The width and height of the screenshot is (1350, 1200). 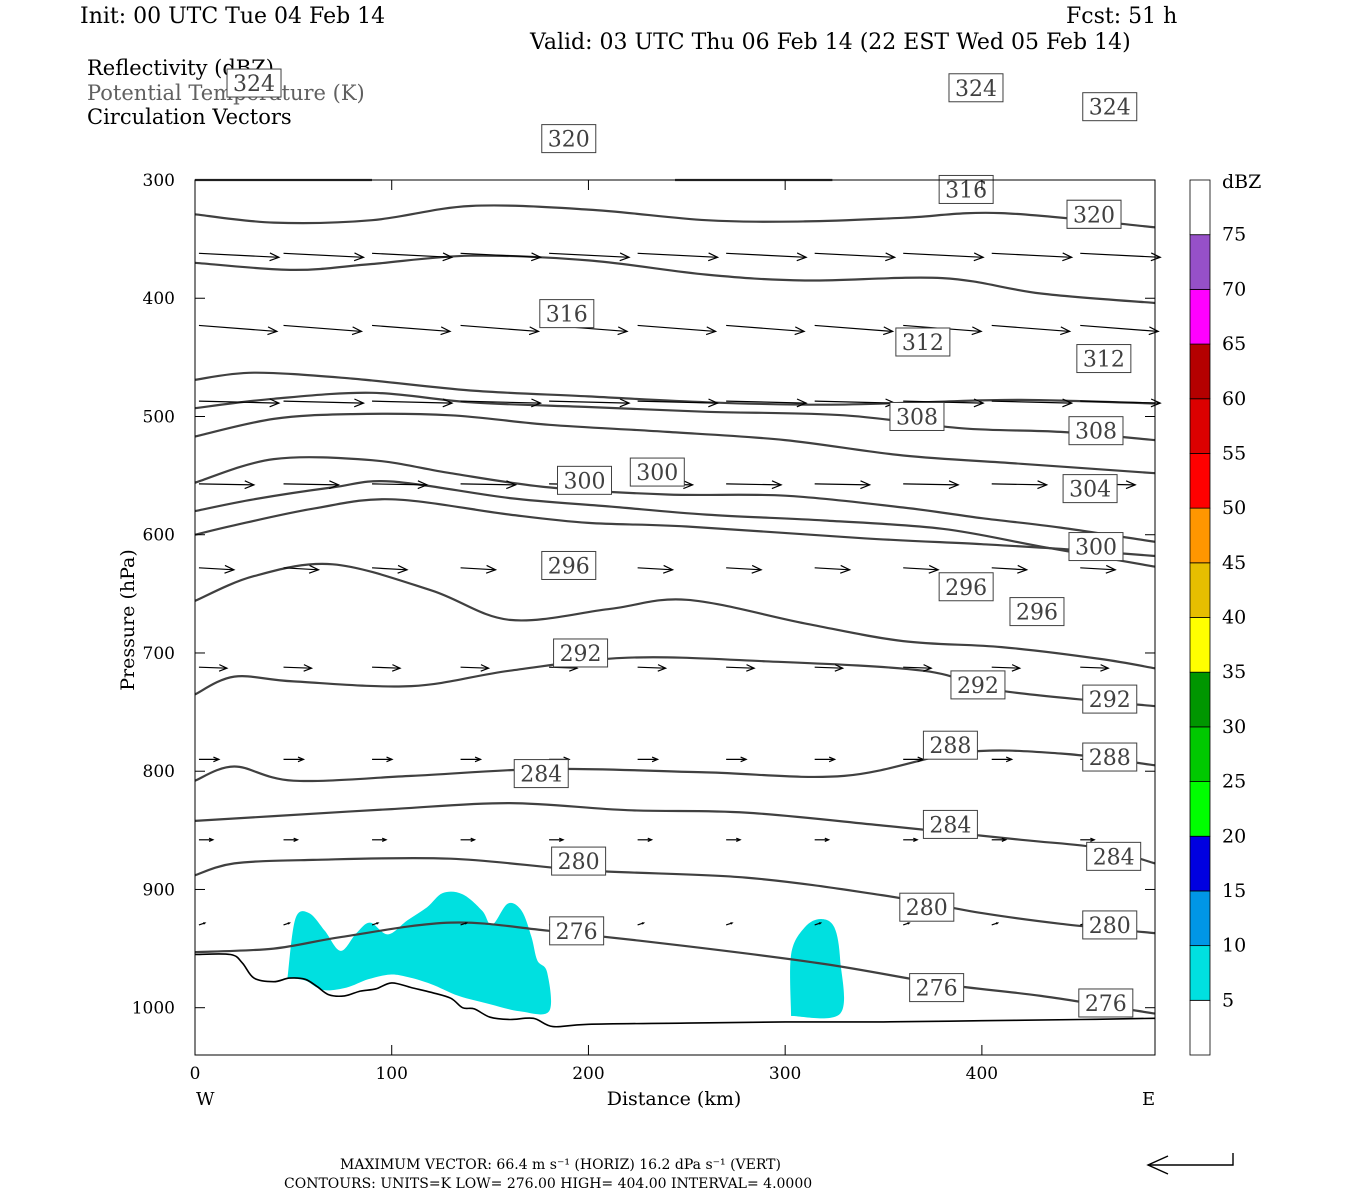 I want to click on reference-vector-arrow, so click(x=1190, y=1164).